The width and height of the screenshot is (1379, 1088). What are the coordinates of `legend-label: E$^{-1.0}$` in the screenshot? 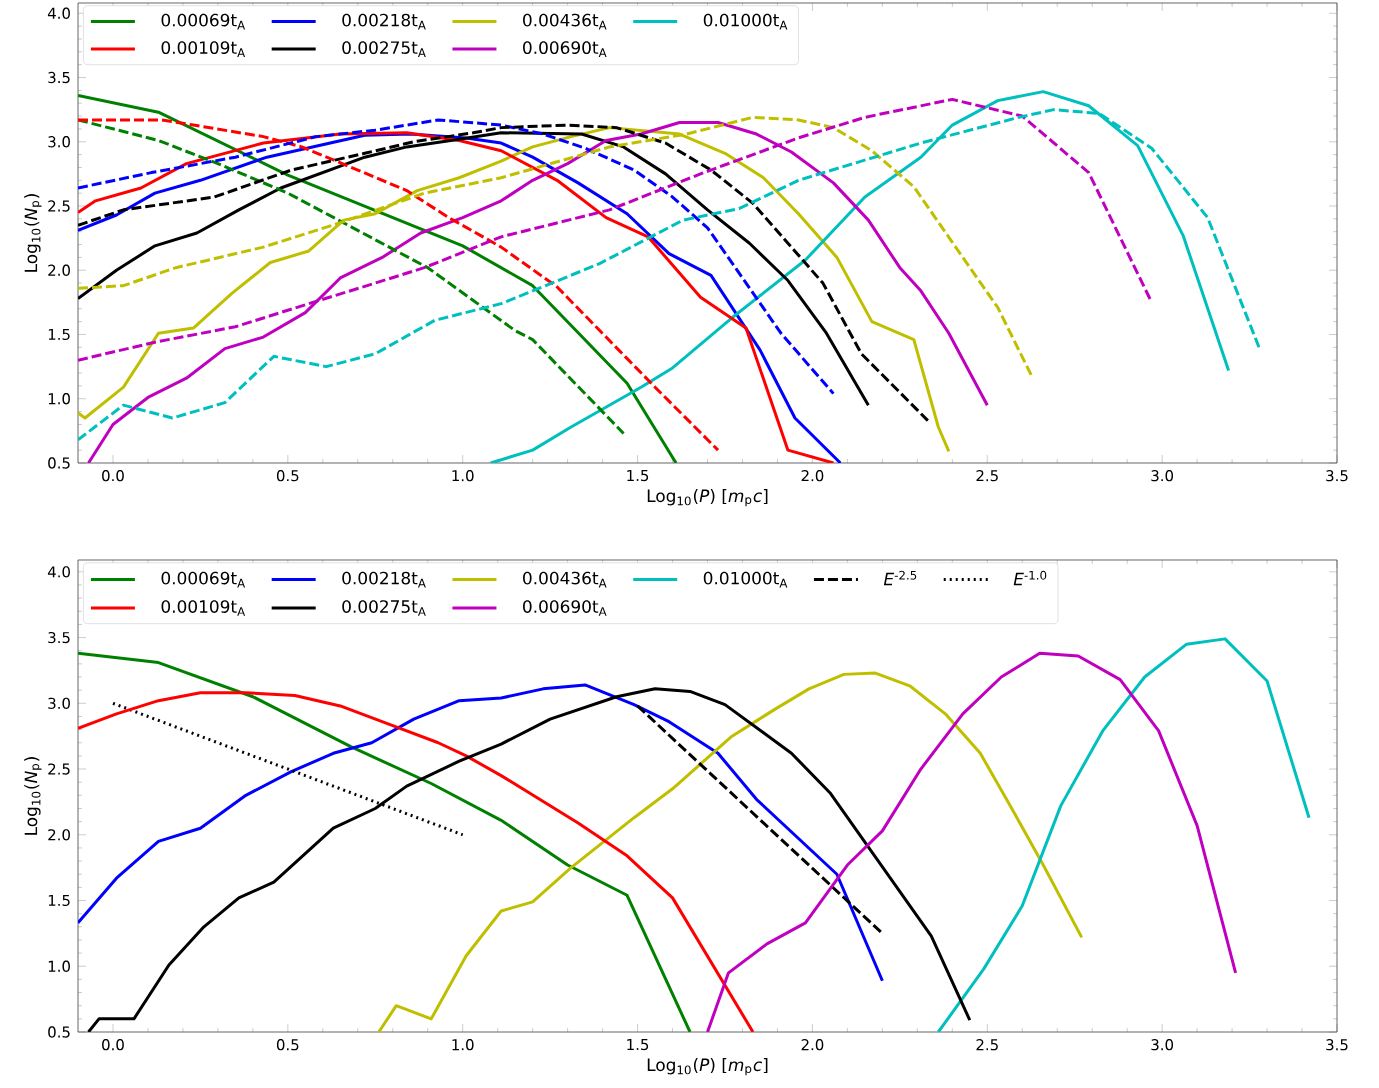 It's located at (1030, 578).